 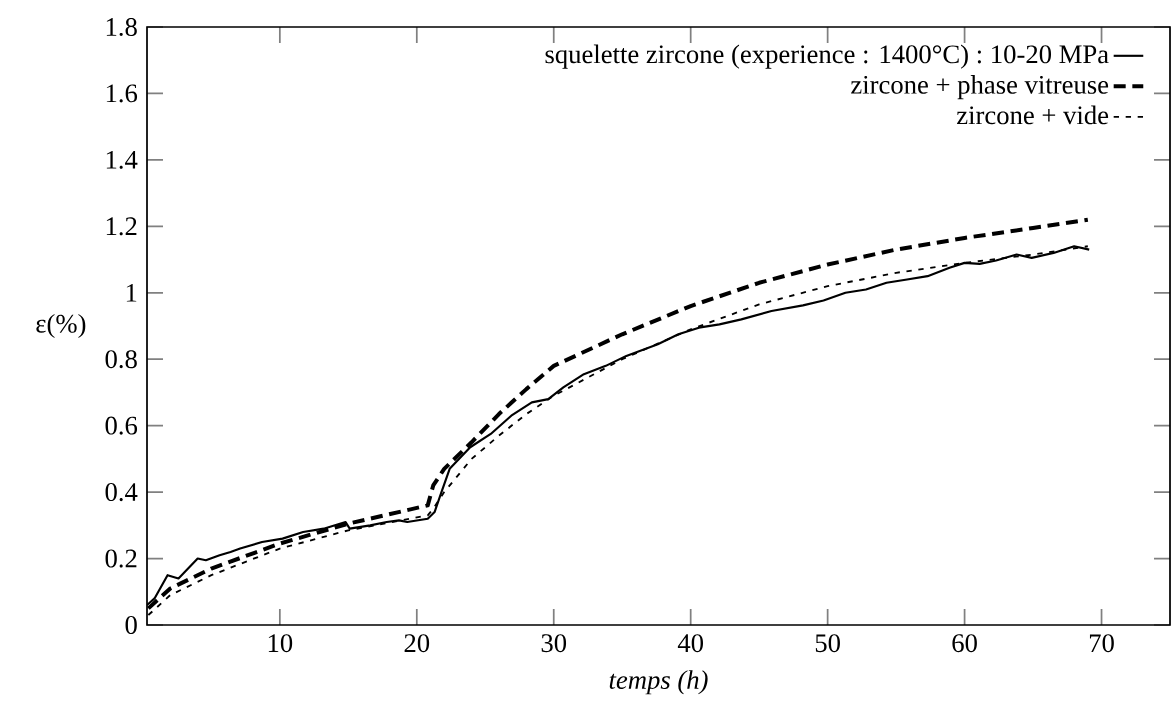 What do you see at coordinates (121, 425) in the screenshot?
I see `y-tick-label: 0.6` at bounding box center [121, 425].